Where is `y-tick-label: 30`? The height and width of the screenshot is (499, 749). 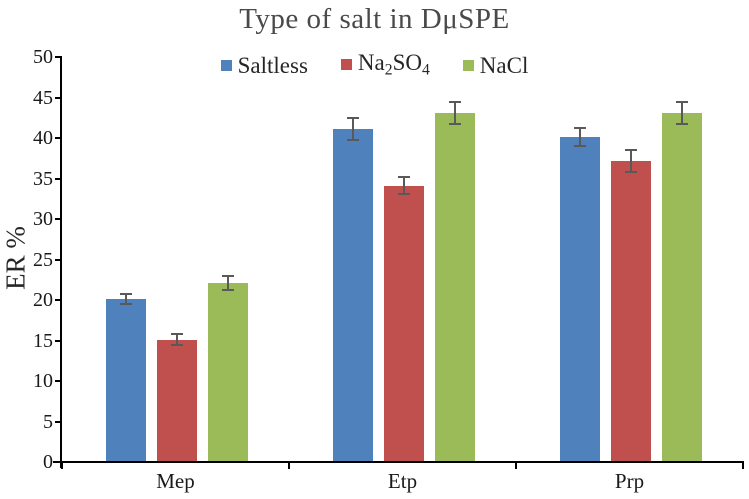 y-tick-label: 30 is located at coordinates (43, 219).